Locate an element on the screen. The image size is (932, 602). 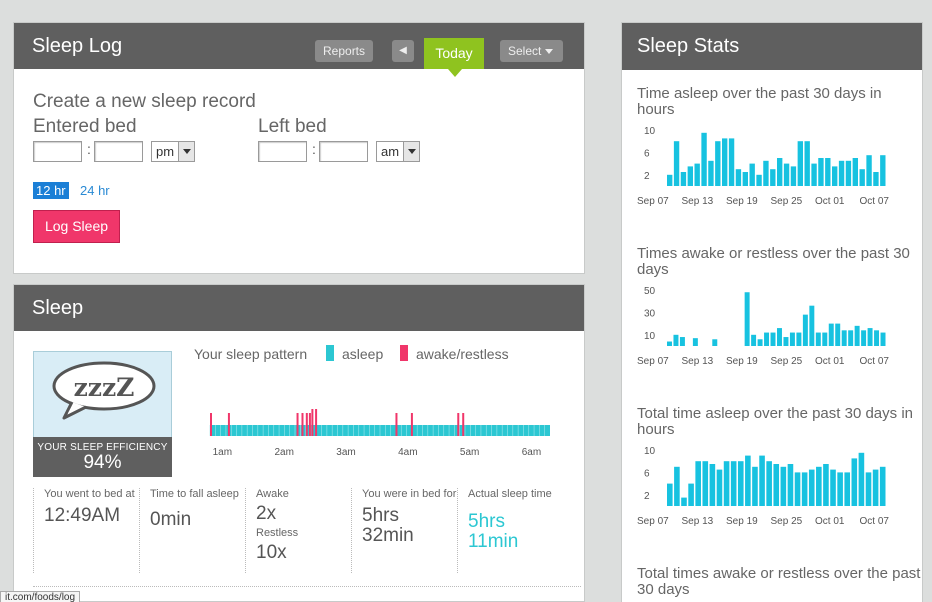
select-label: Select is located at coordinates (525, 51).